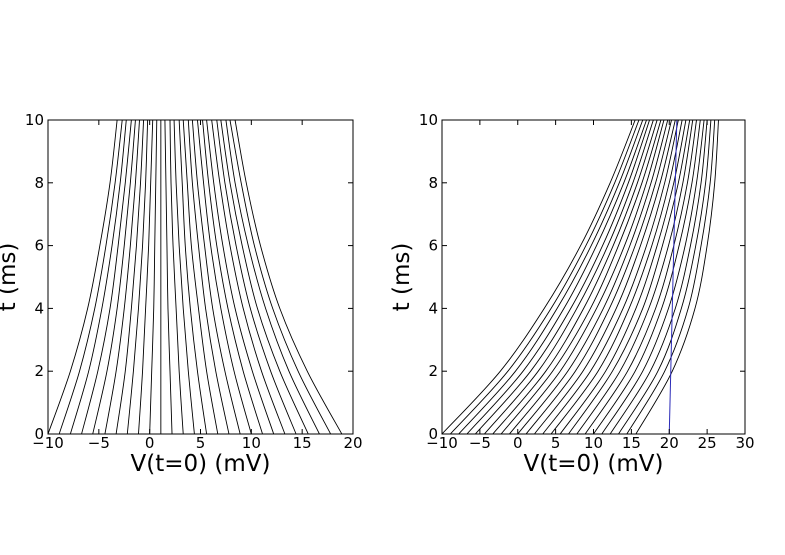  I want to click on threshold-line, so click(673, 277).